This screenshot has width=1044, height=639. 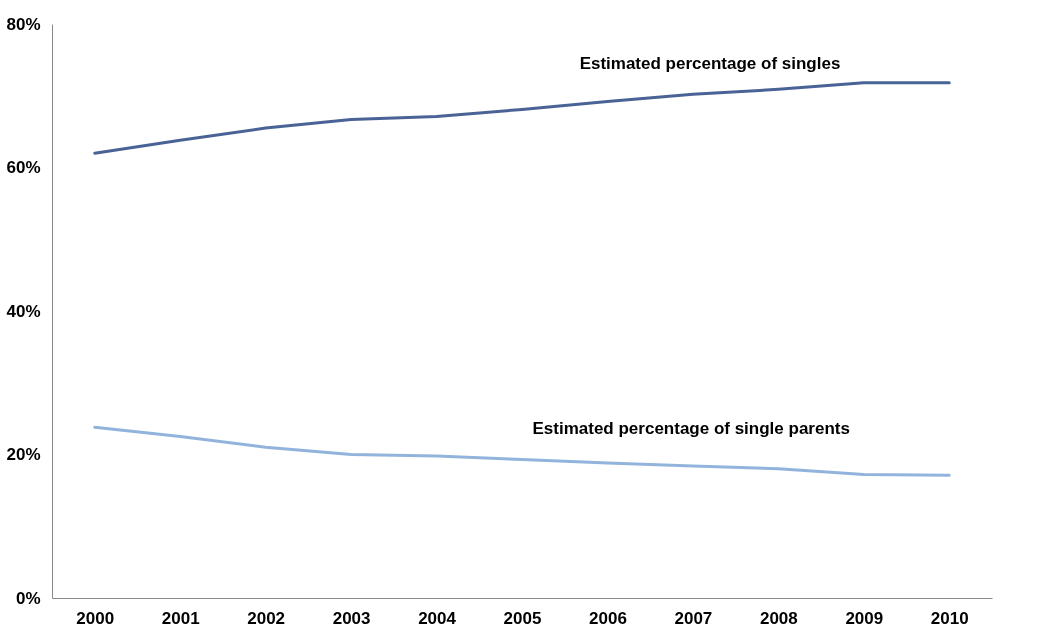 I want to click on y-tick-label: 60%, so click(x=23, y=167).